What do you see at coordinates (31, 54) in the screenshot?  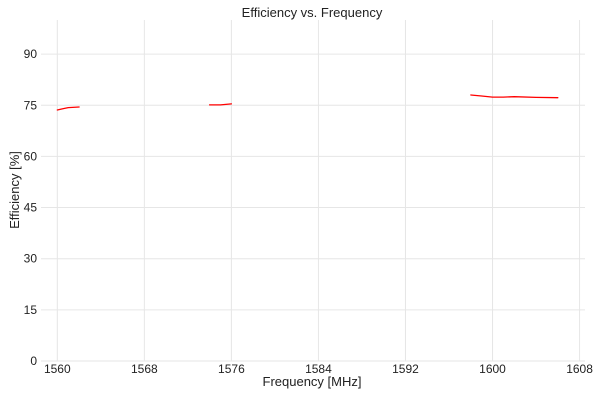 I see `y-tick-label-6: 90` at bounding box center [31, 54].